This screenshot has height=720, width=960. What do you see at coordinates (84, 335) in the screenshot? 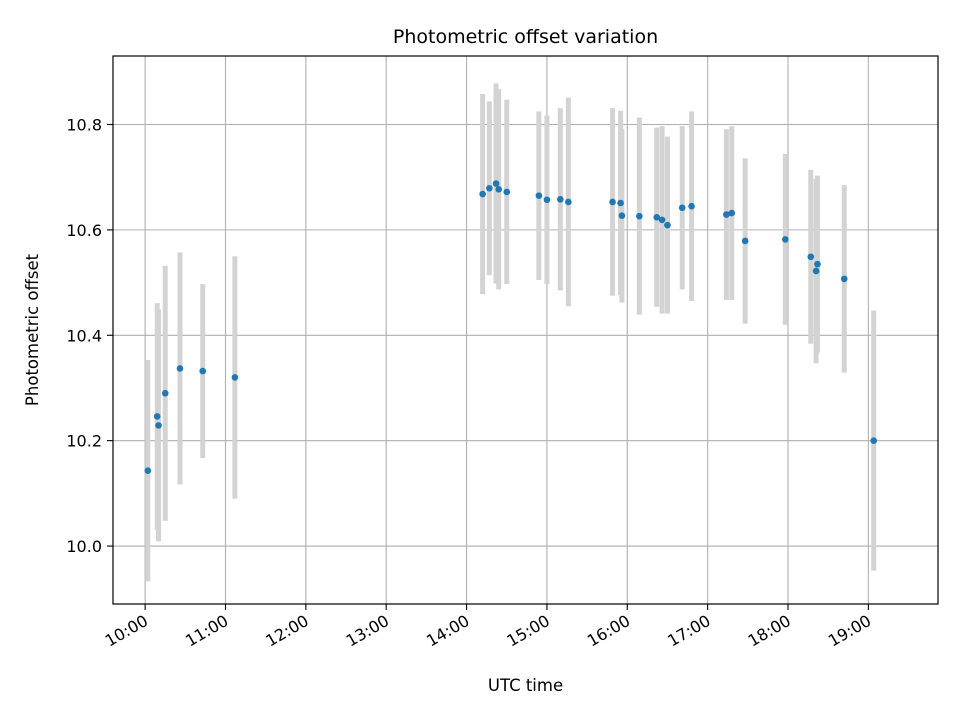
I see `y-tick-label: 10.4` at bounding box center [84, 335].